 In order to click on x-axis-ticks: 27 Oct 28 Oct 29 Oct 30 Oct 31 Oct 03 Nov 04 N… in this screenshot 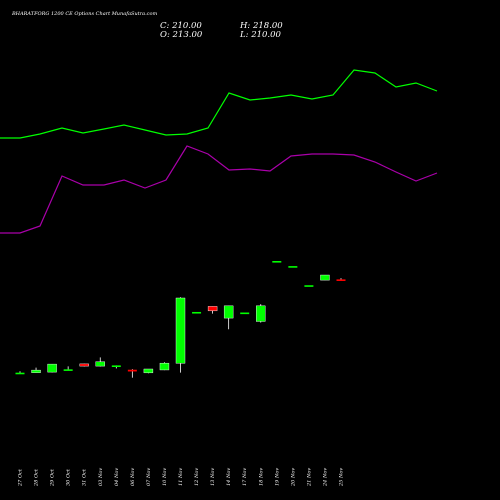, I will do `click(181, 477)`.